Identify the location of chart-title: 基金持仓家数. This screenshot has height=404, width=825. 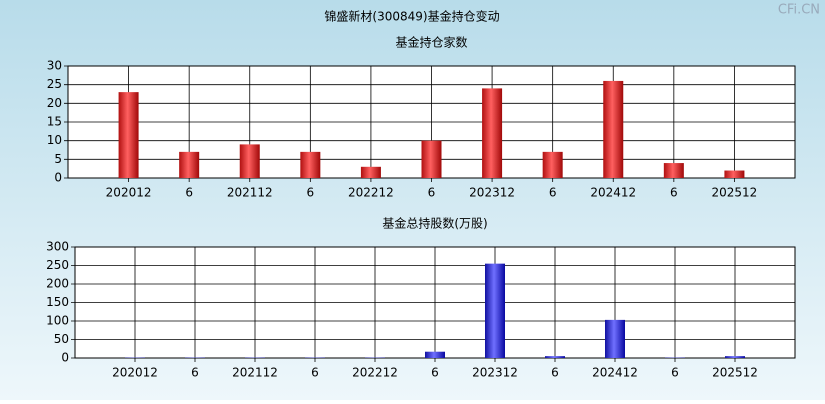
(431, 42).